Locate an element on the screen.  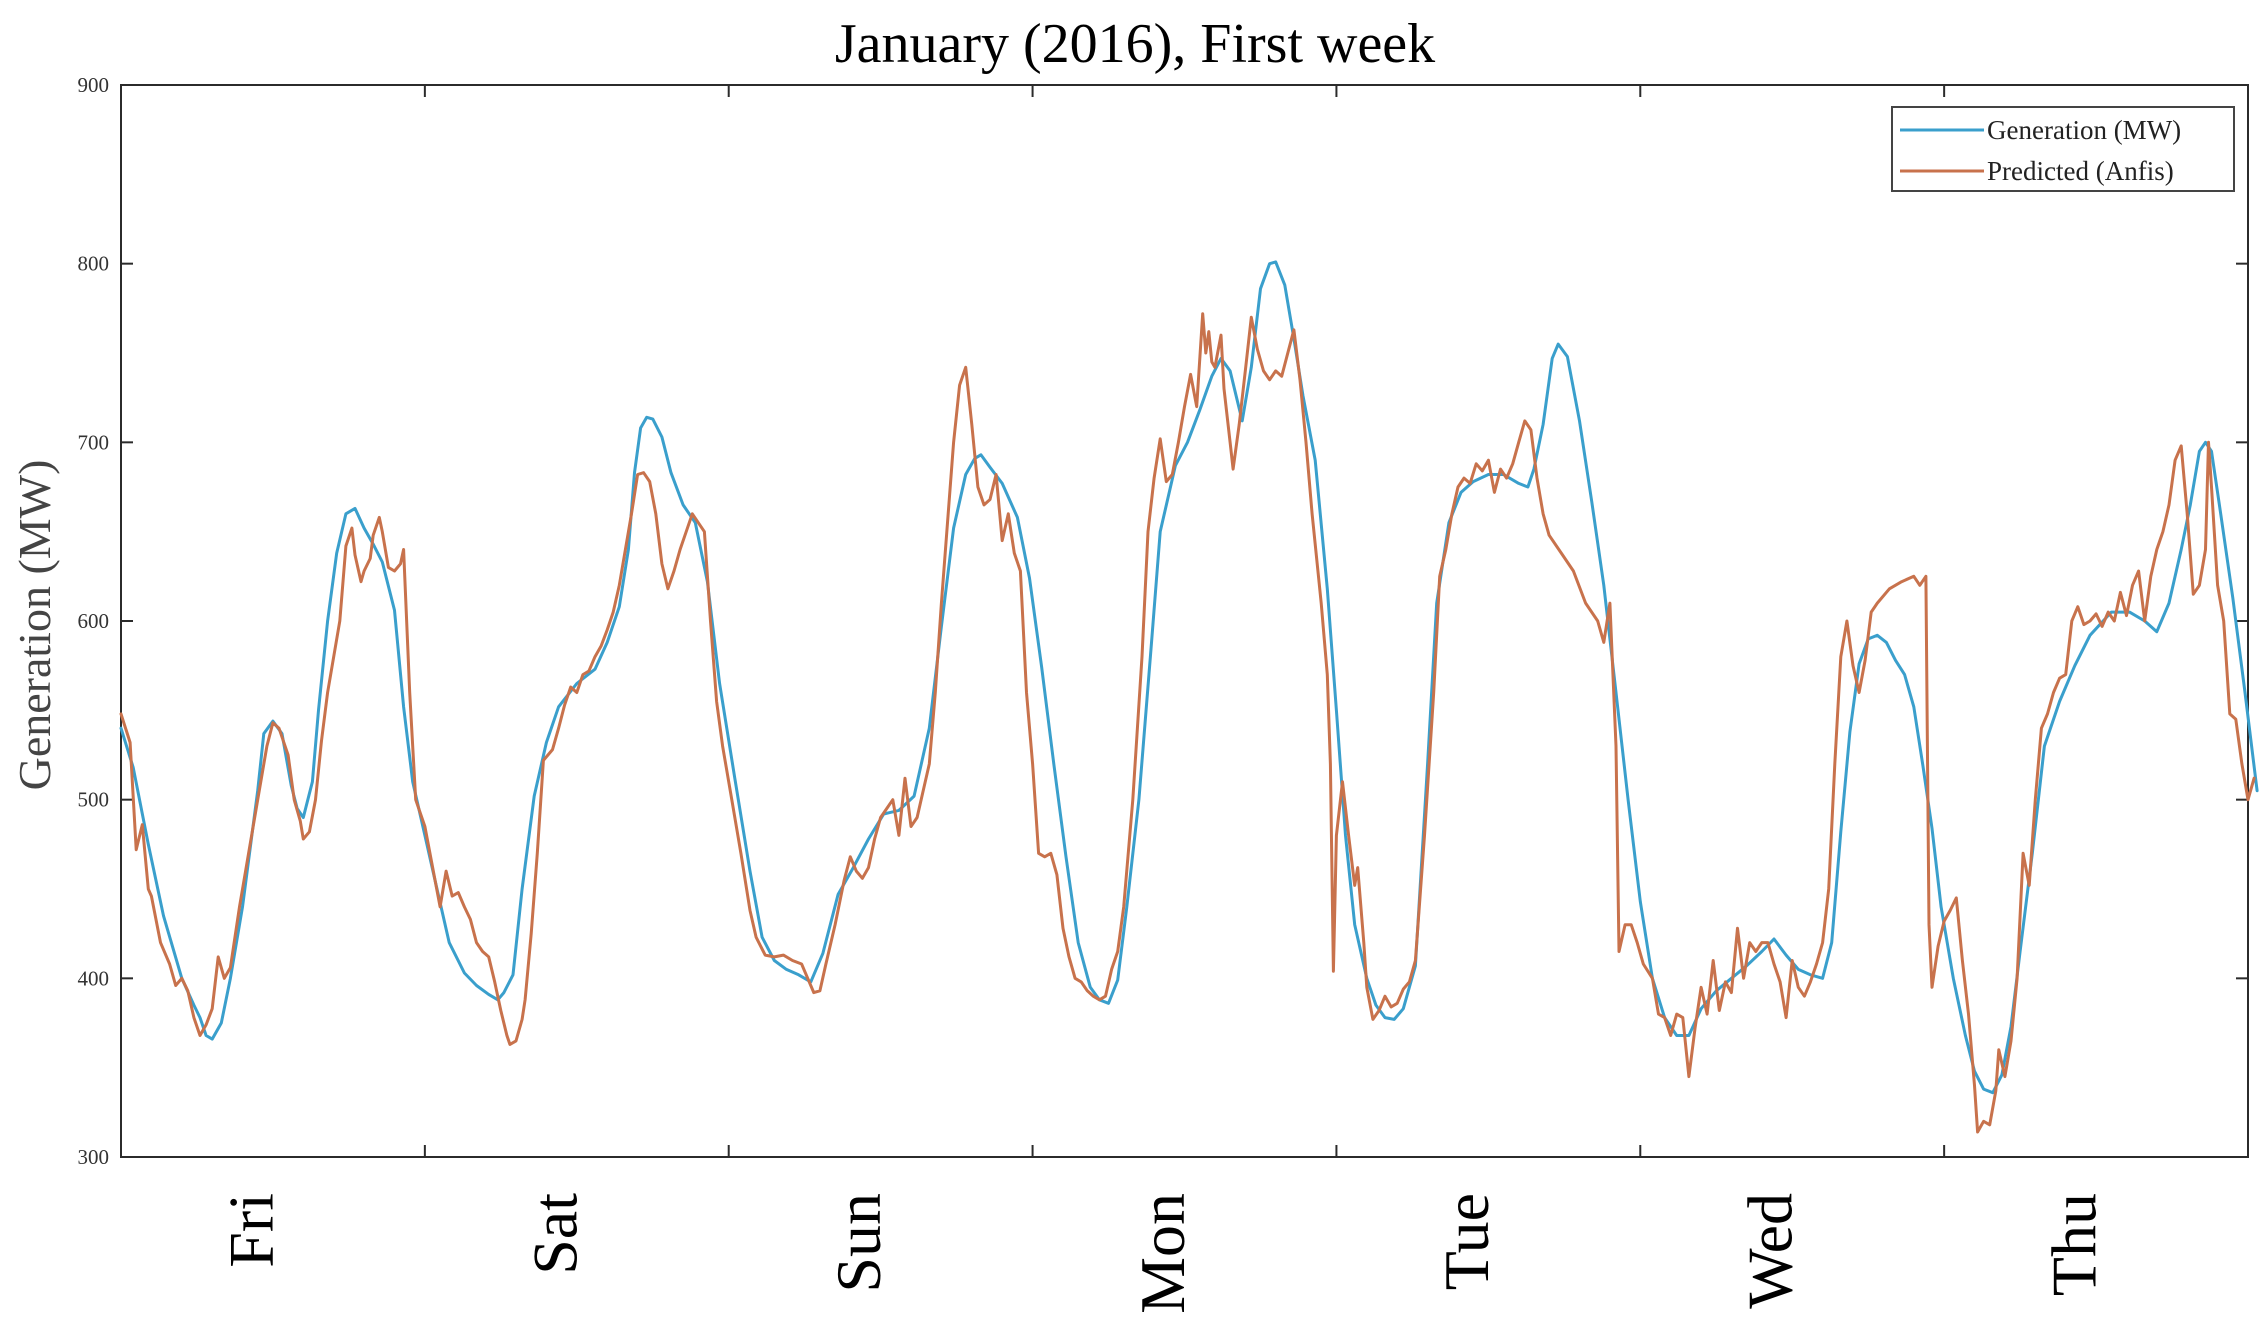
legend-label-generation: Generation (MW) is located at coordinates (2084, 130).